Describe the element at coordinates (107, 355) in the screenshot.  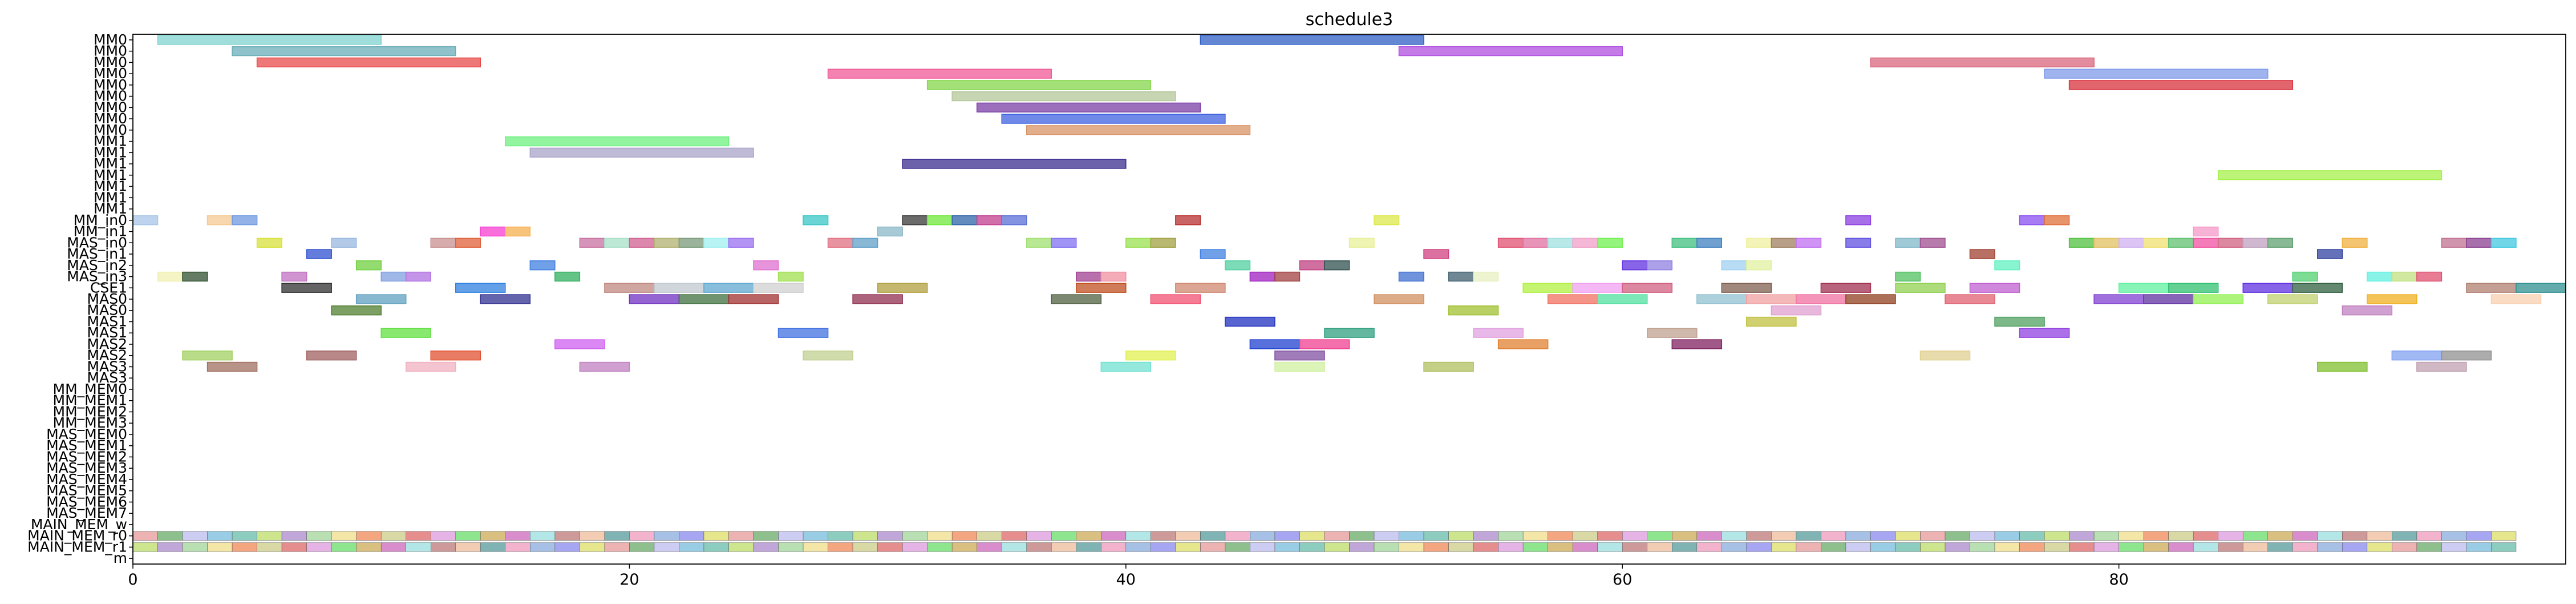
I see `y-tick-label: MAS2` at that location.